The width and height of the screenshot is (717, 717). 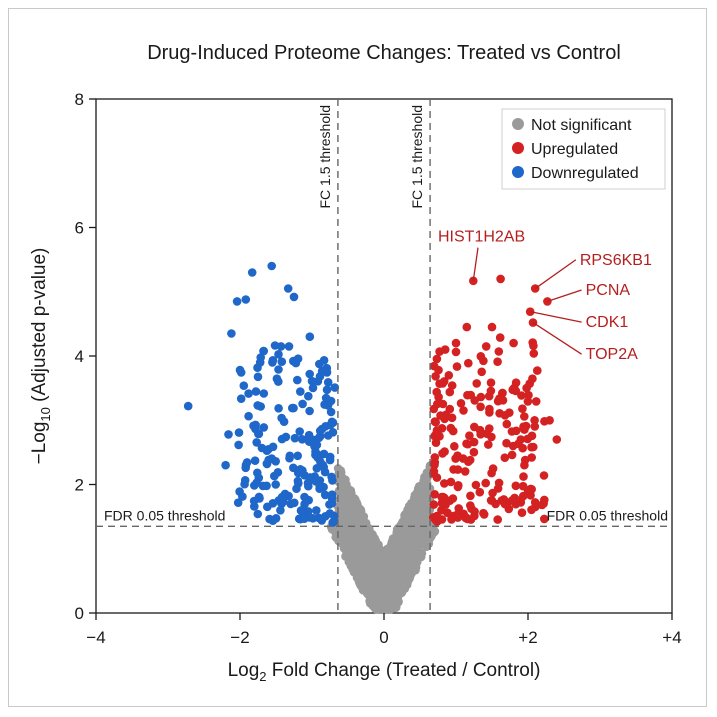 I want to click on gene-label: CDK1, so click(x=607, y=322).